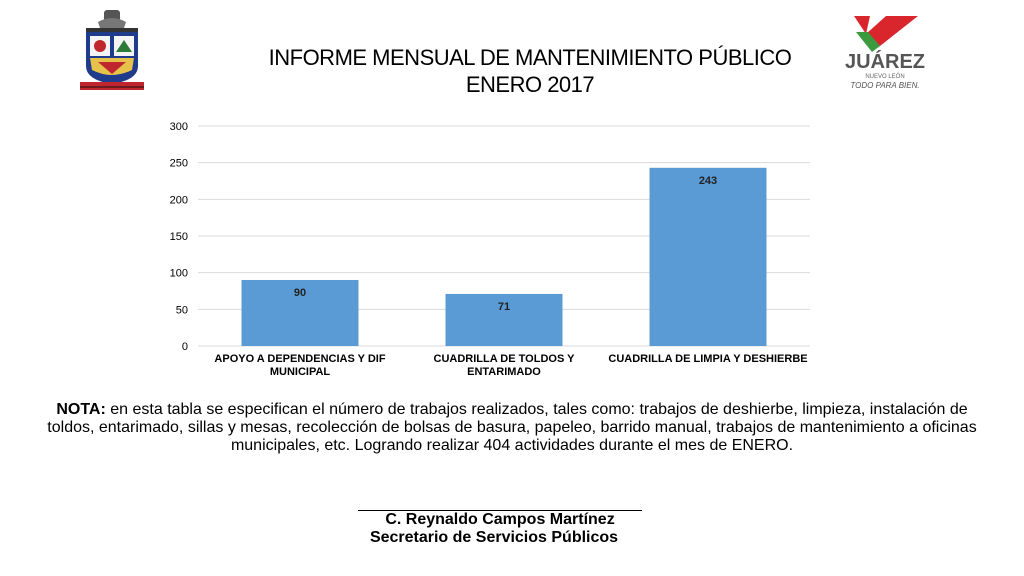 This screenshot has height=576, width=1024. I want to click on x-category-label: CUADRILLA DE LIMPIA Y DESHIERBE, so click(707, 359).